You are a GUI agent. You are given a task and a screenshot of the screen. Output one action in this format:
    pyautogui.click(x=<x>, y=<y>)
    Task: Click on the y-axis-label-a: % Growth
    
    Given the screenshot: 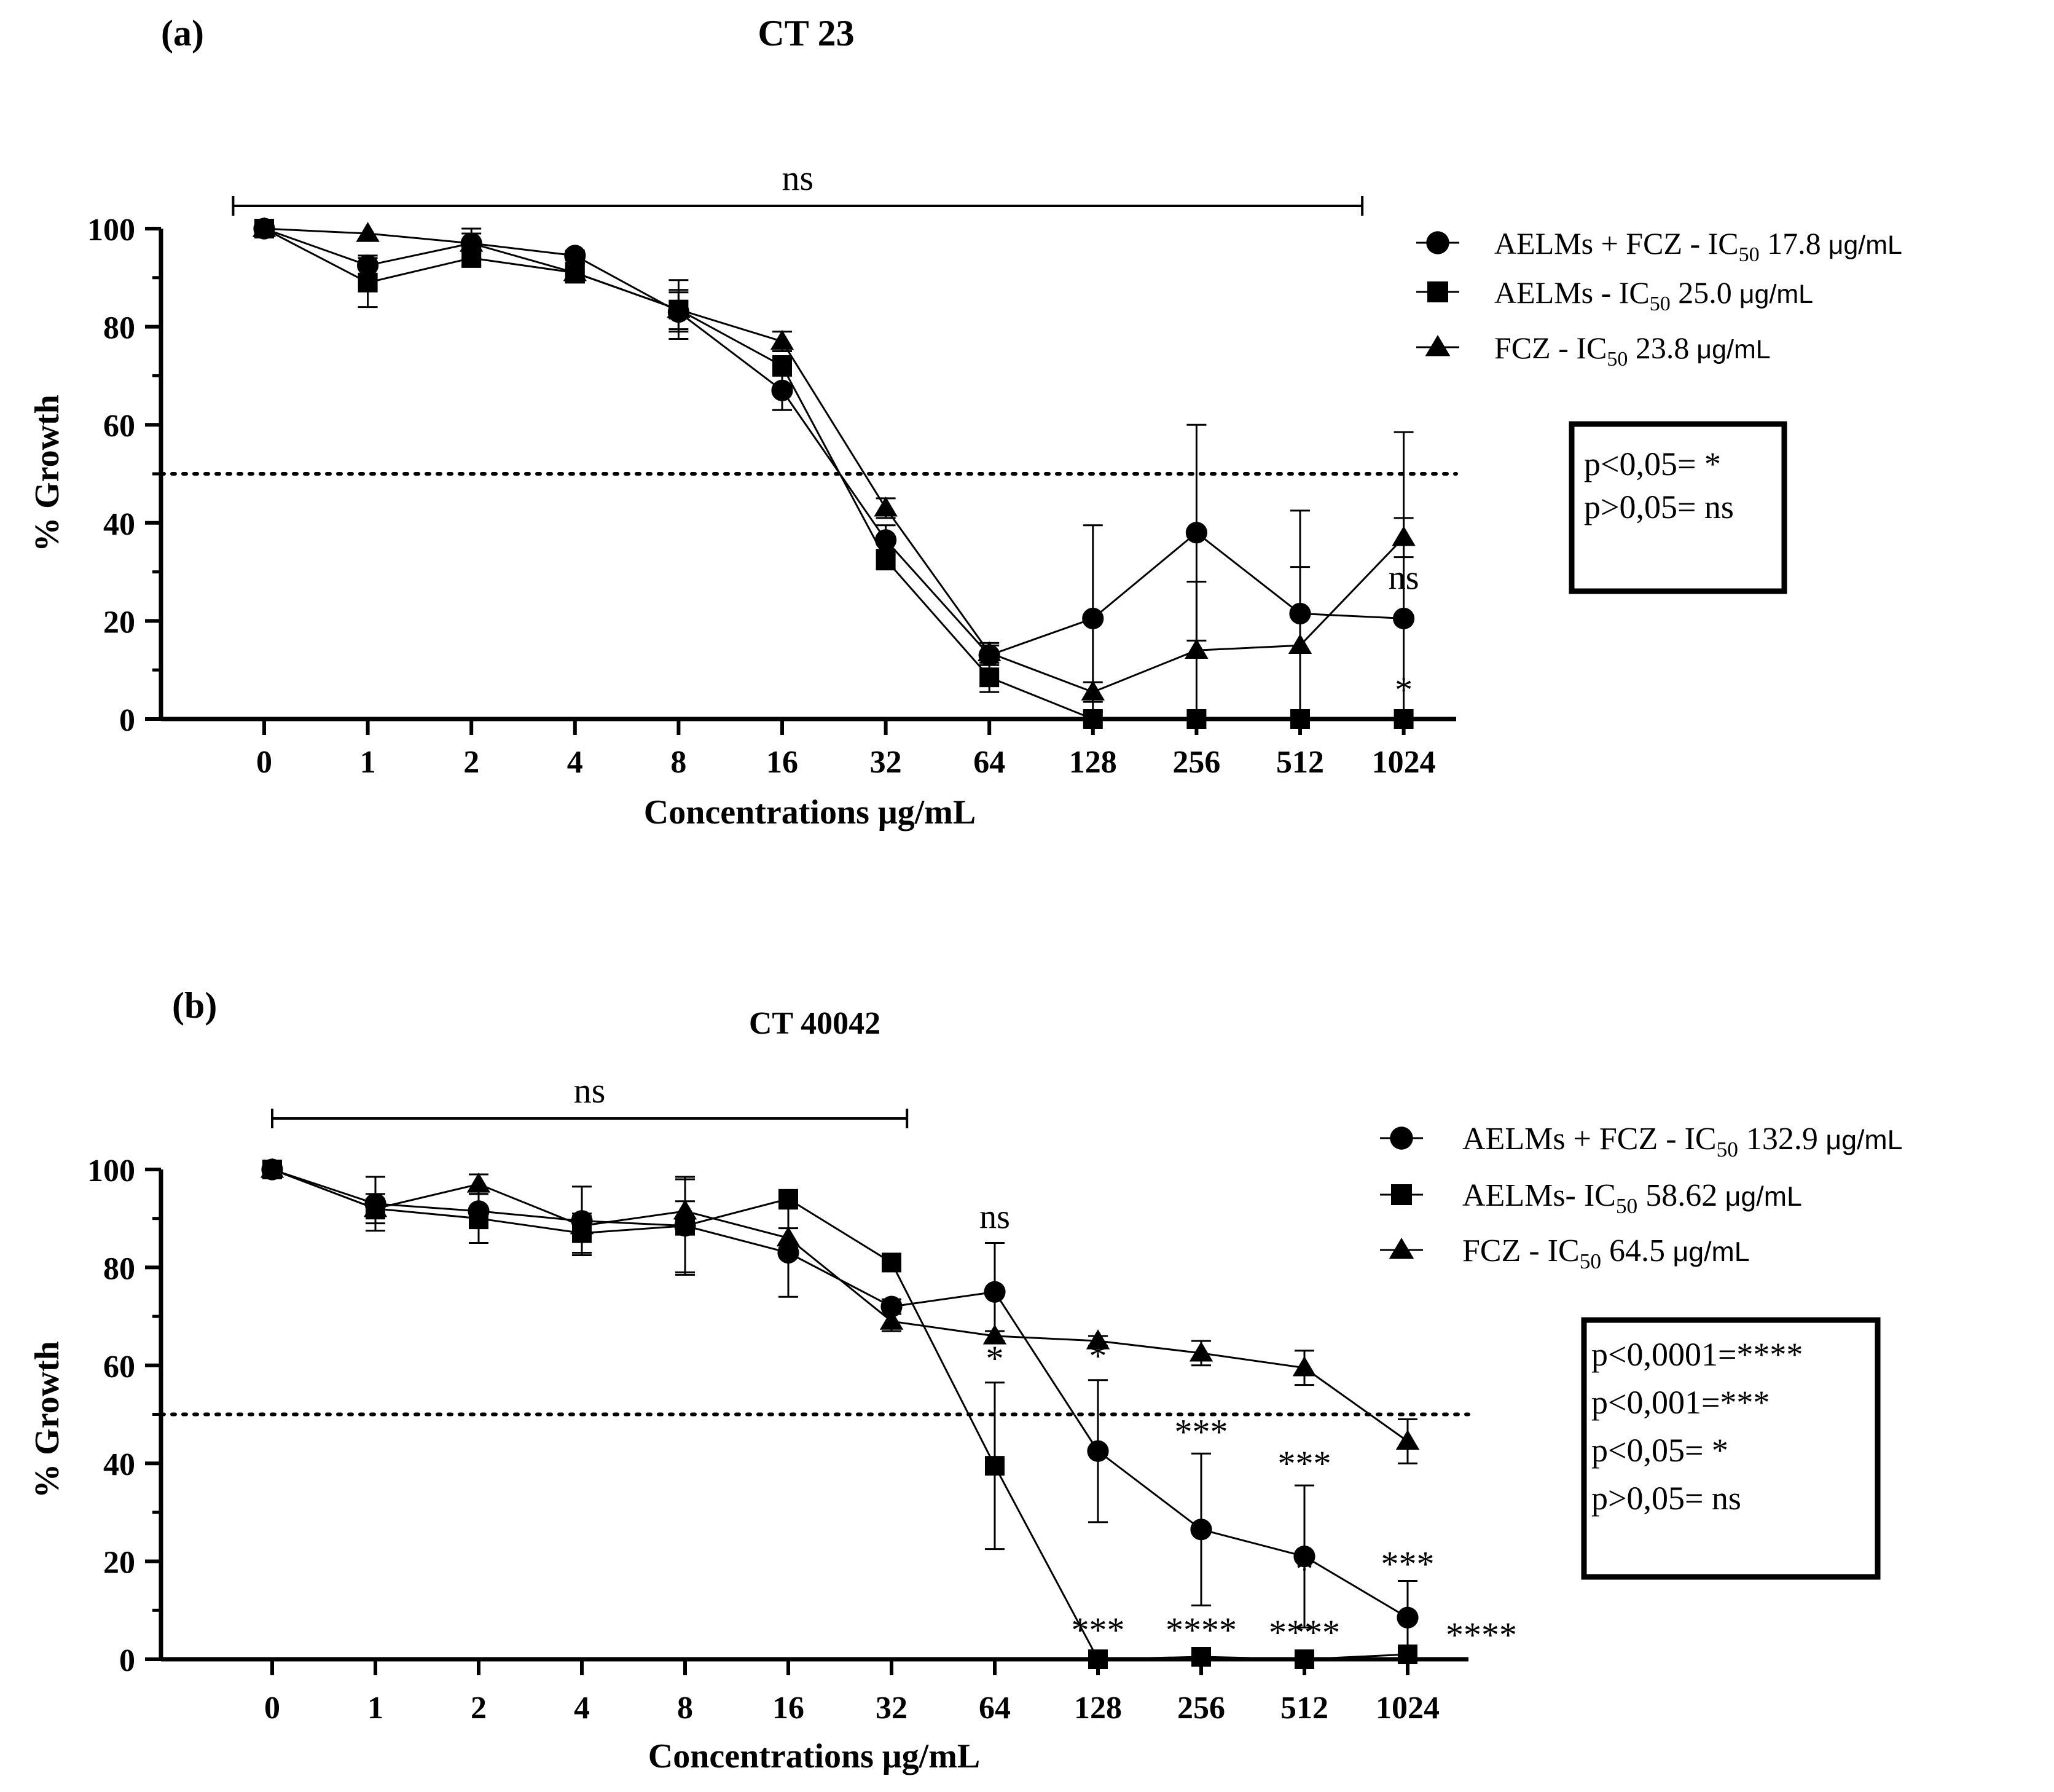 What is the action you would take?
    pyautogui.click(x=47, y=473)
    